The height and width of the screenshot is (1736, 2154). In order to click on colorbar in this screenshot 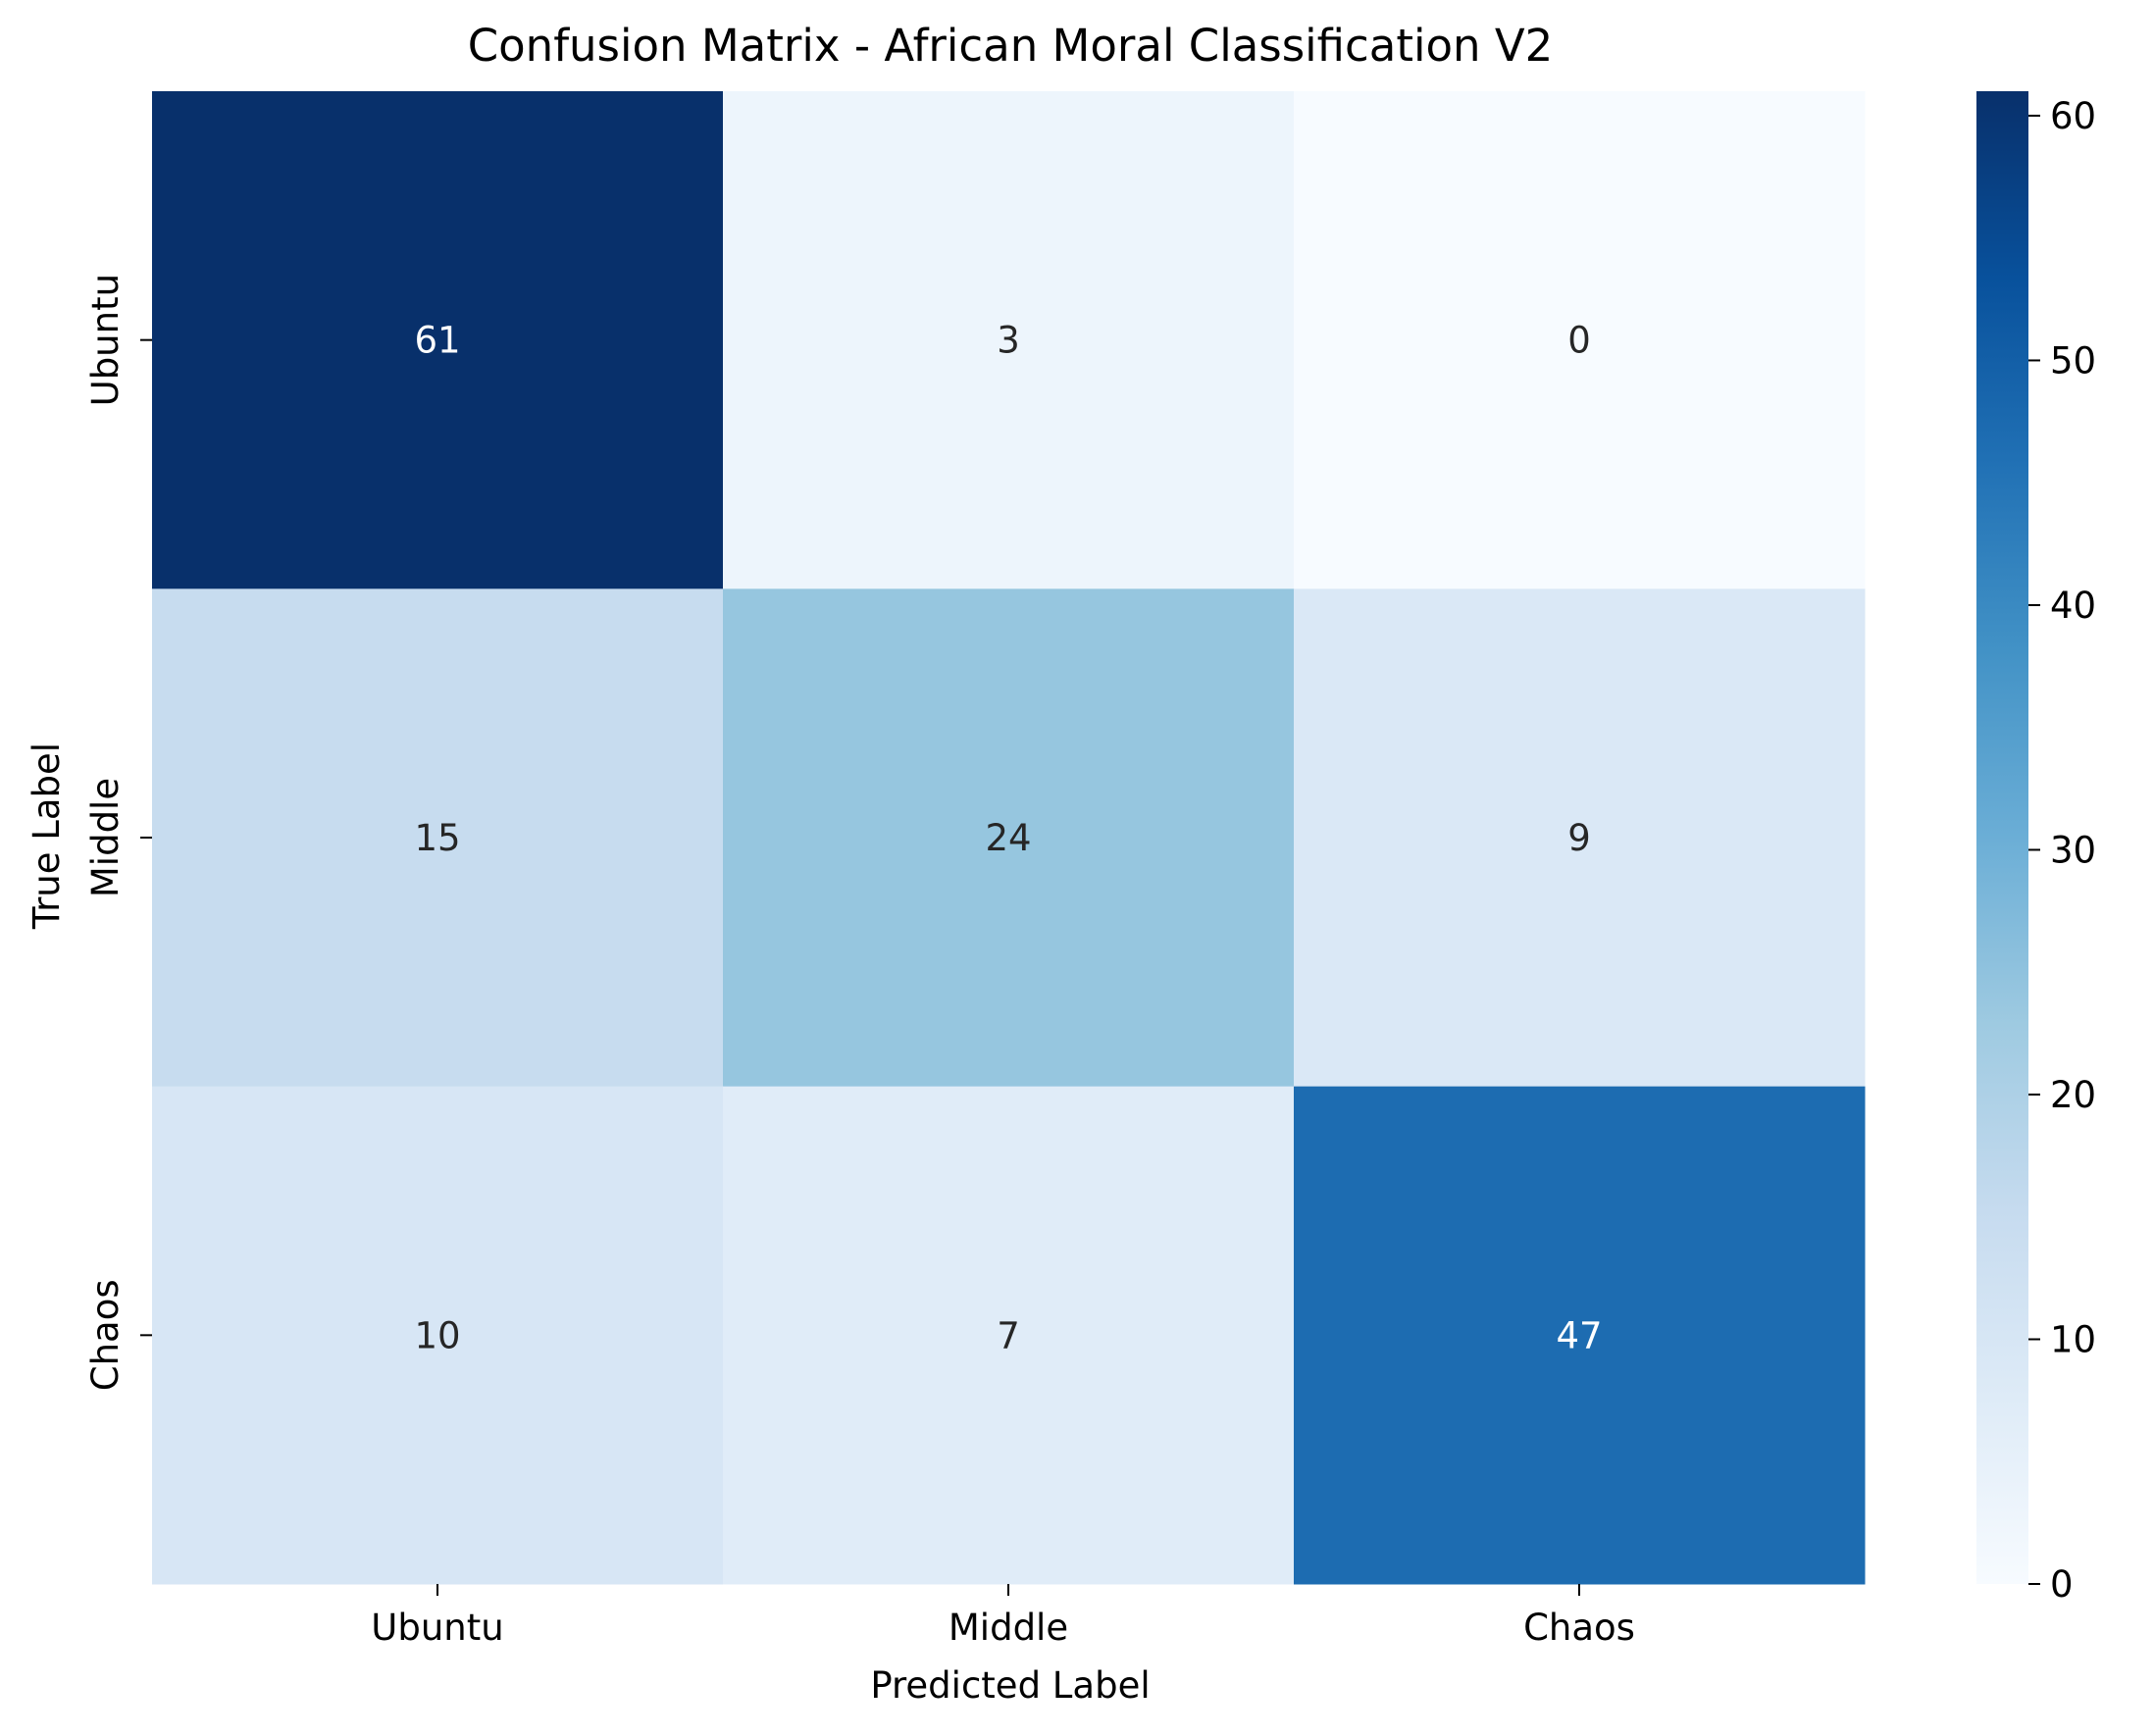, I will do `click(2002, 838)`.